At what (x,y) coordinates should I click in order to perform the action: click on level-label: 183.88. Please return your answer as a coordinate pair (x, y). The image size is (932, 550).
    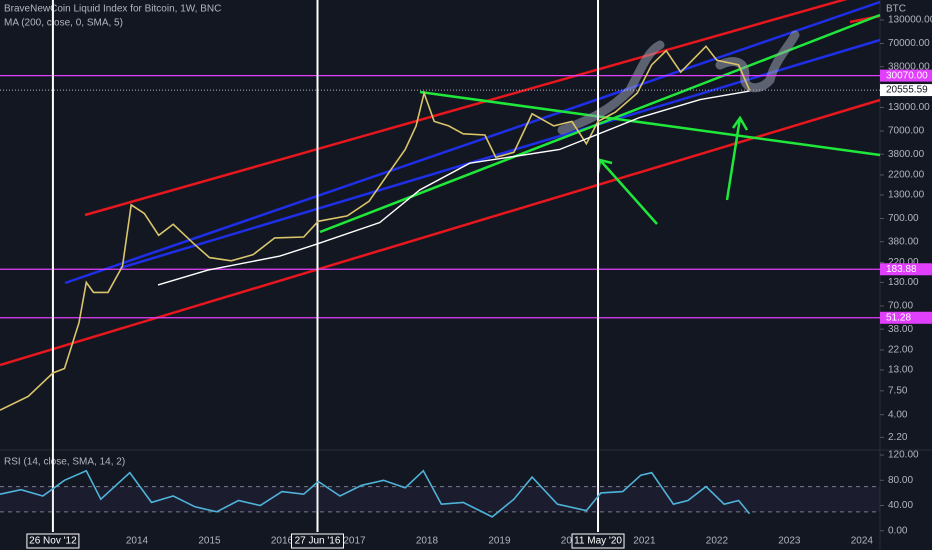
    Looking at the image, I should click on (901, 269).